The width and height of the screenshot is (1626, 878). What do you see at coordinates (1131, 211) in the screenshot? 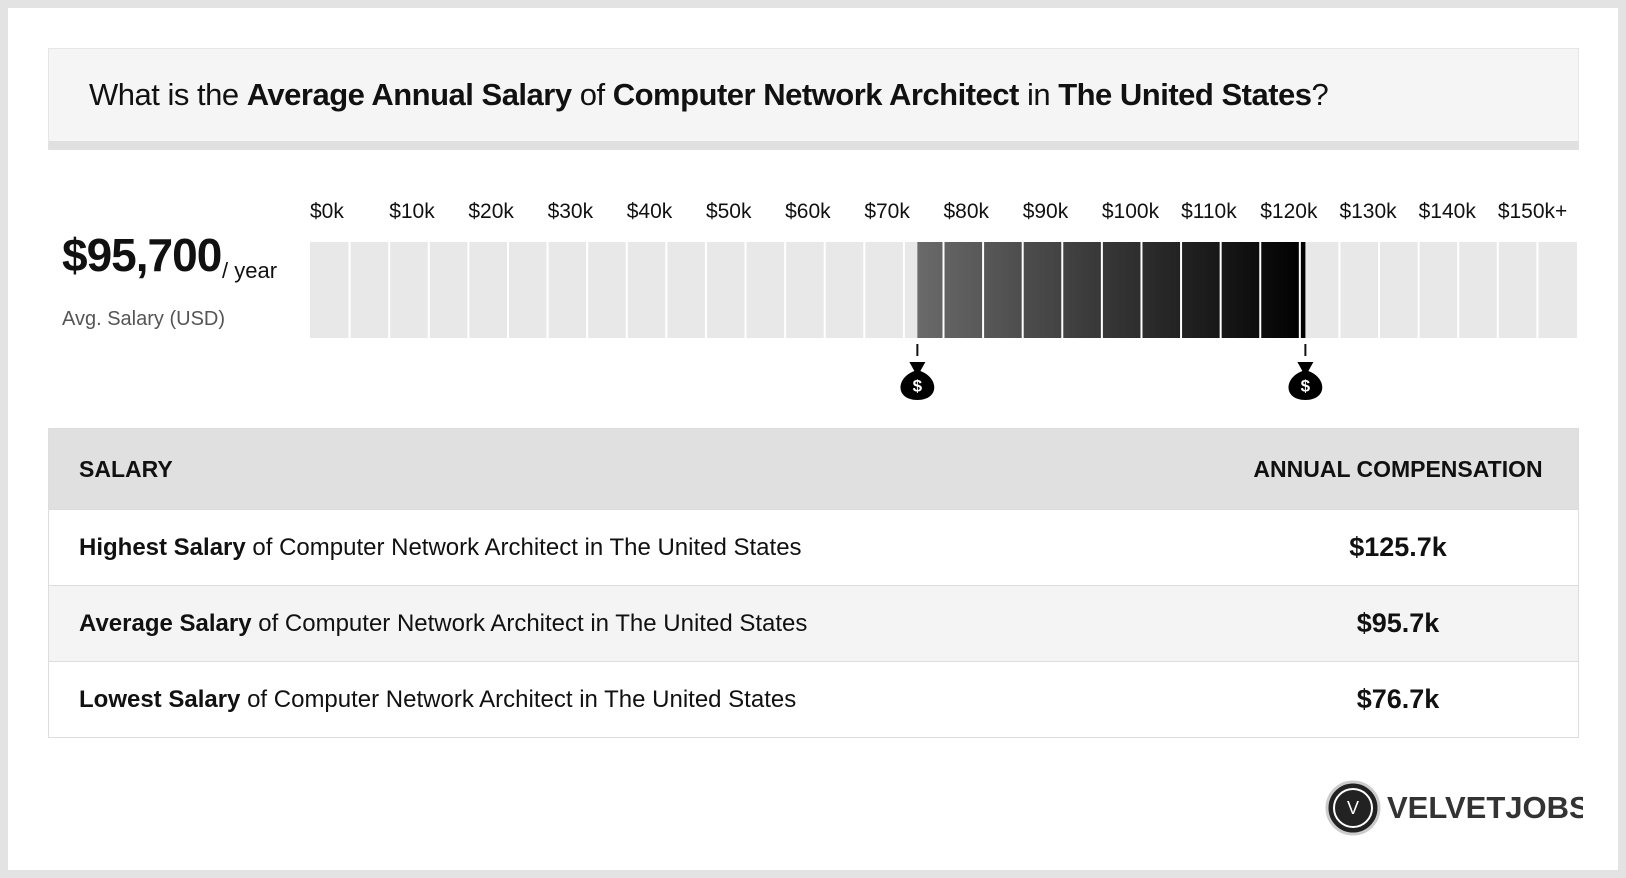
I see `x-tick-label: $100k` at bounding box center [1131, 211].